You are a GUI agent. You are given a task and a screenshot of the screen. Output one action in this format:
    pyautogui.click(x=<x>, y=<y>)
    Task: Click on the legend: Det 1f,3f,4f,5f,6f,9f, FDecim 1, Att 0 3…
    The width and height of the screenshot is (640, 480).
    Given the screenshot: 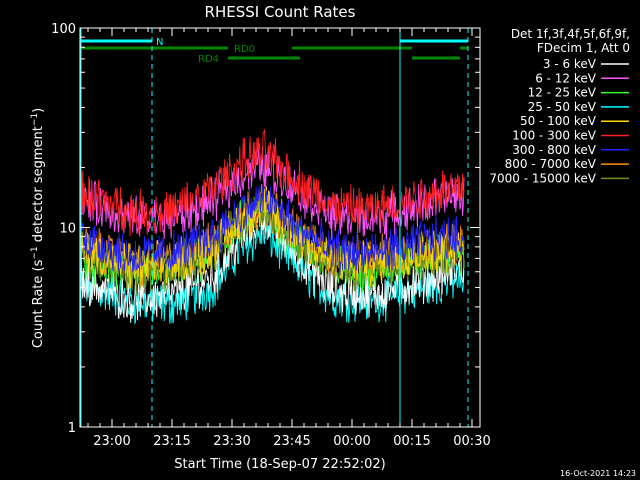 What is the action you would take?
    pyautogui.click(x=559, y=106)
    